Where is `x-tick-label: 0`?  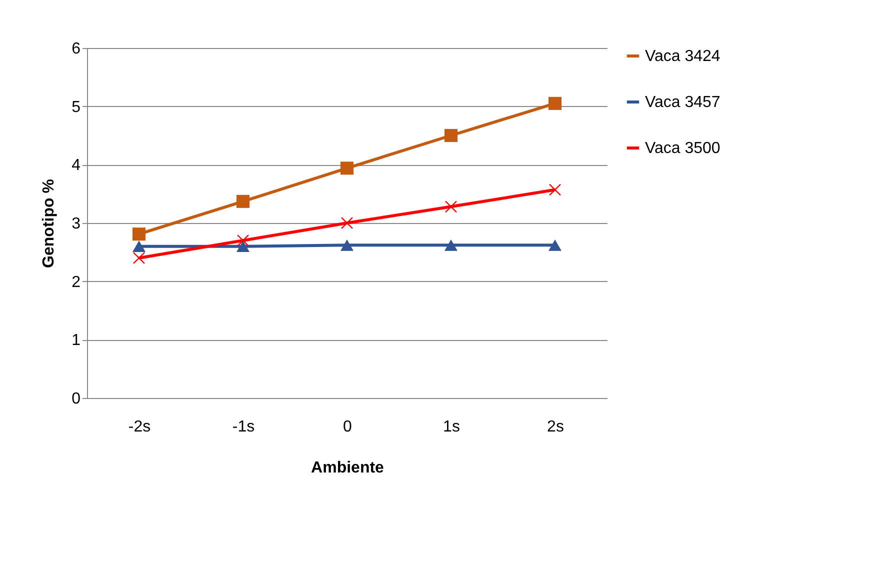
x-tick-label: 0 is located at coordinates (347, 427).